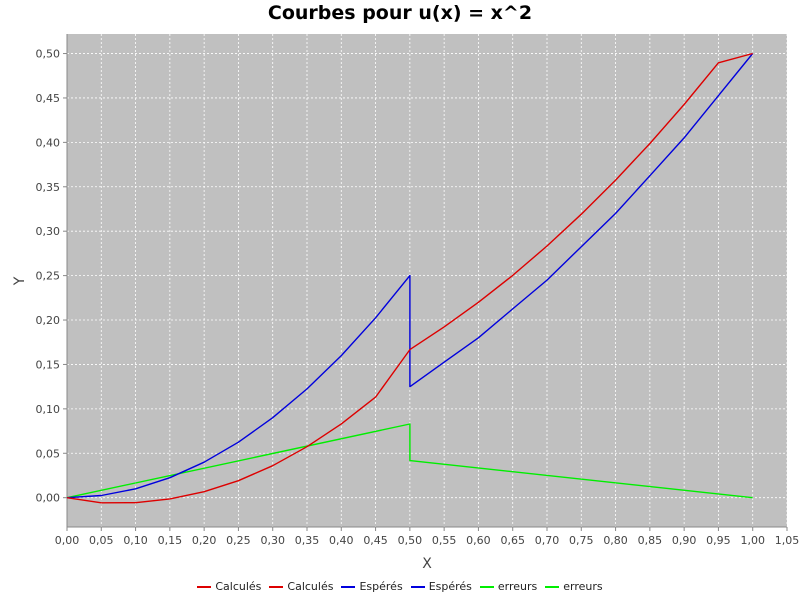 This screenshot has height=600, width=800. Describe the element at coordinates (170, 540) in the screenshot. I see `x-tick-label: 0,15` at that location.